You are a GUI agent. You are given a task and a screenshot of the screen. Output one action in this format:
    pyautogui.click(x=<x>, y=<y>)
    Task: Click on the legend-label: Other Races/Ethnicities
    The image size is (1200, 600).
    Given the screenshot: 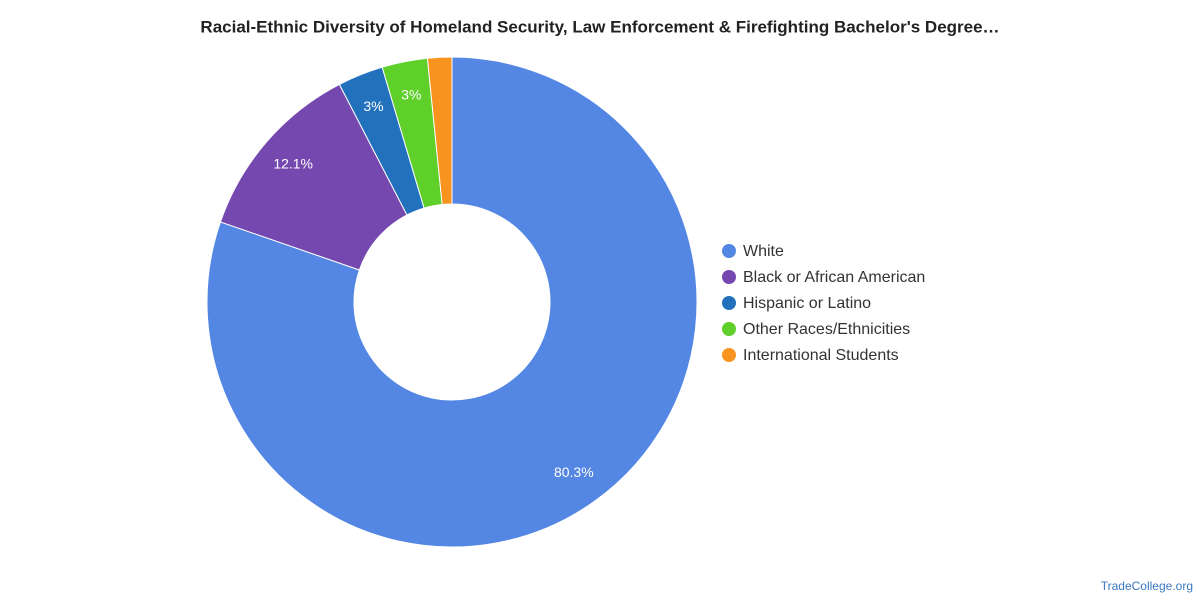 What is the action you would take?
    pyautogui.click(x=826, y=329)
    